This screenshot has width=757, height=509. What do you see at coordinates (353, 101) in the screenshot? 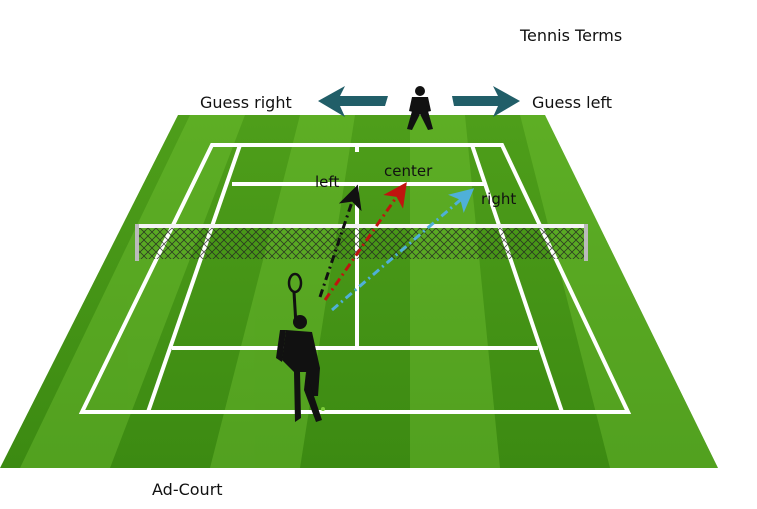
I see `guess-right-arrow` at bounding box center [353, 101].